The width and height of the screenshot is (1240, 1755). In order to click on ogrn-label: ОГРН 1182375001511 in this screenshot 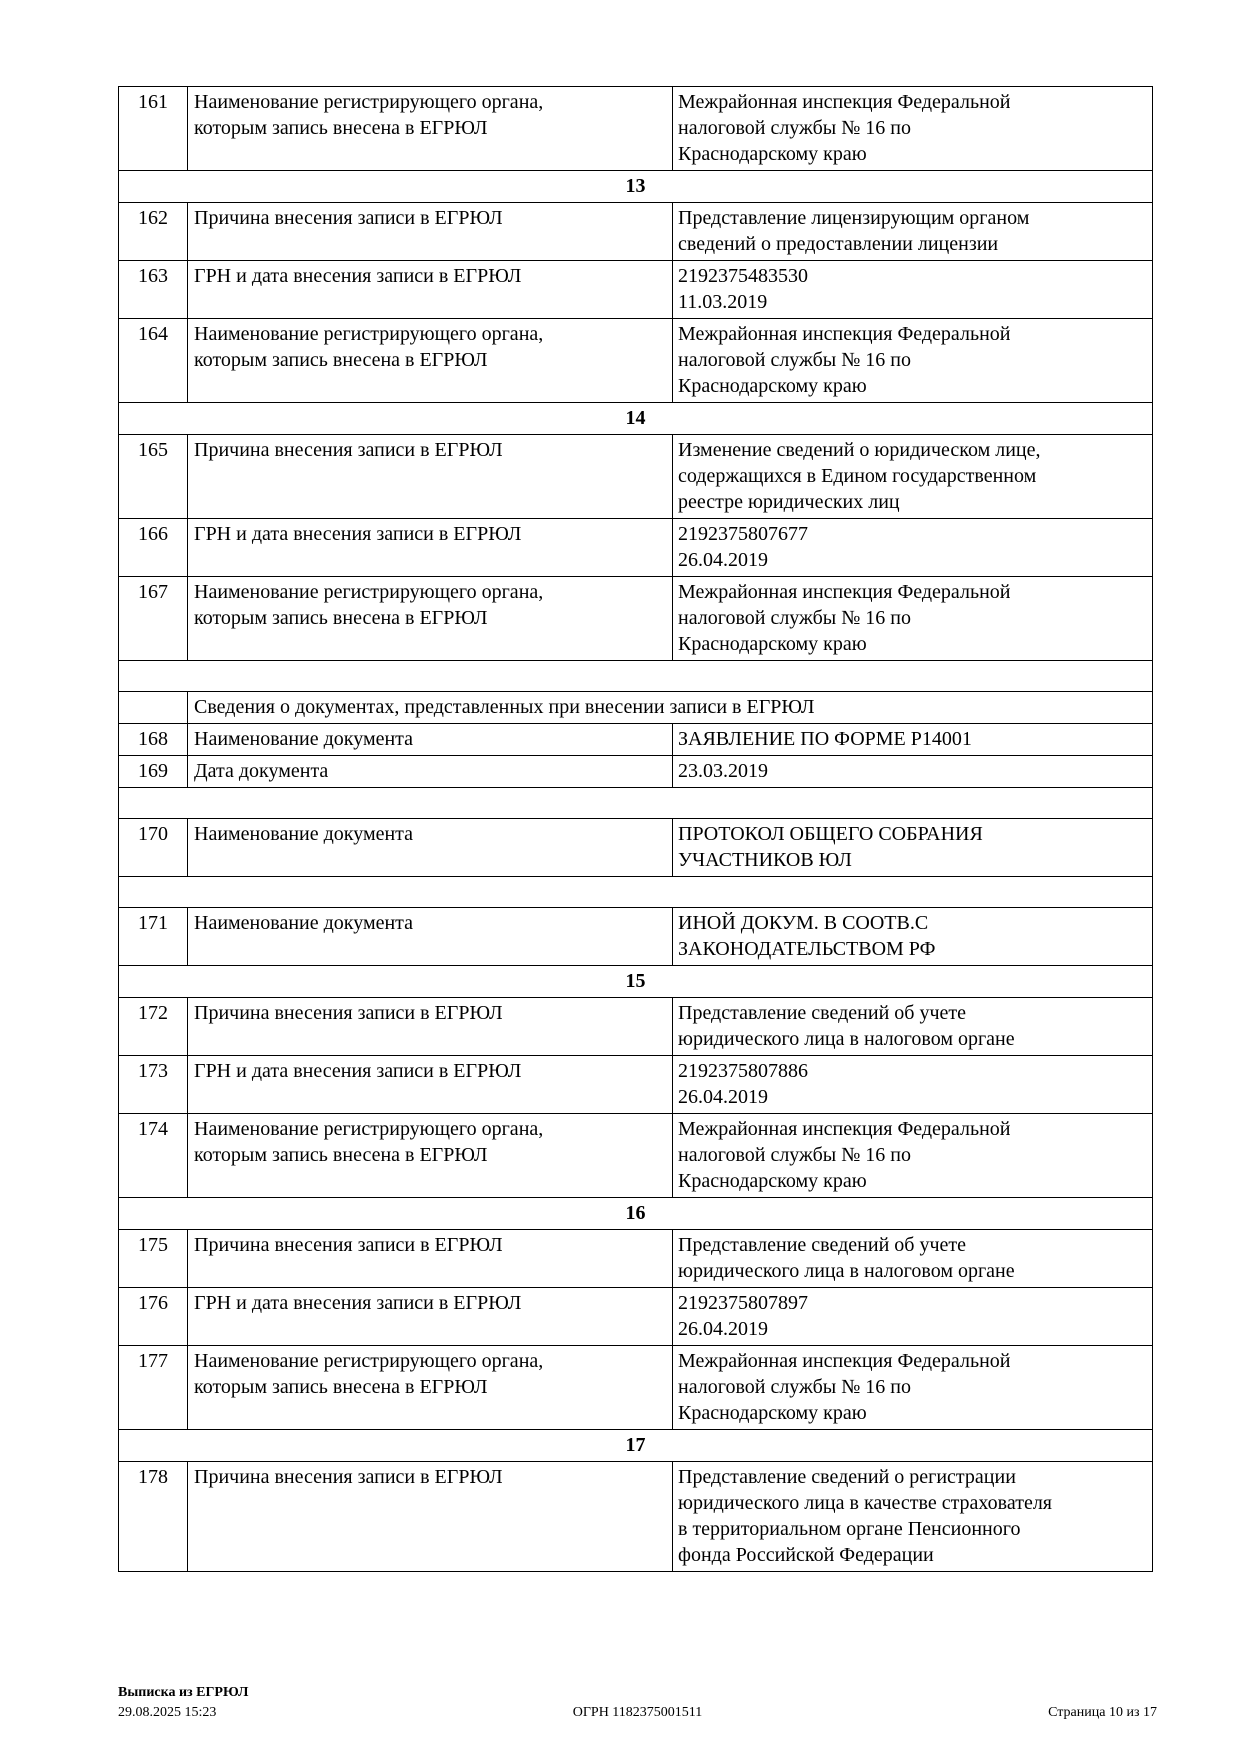, I will do `click(637, 1712)`.